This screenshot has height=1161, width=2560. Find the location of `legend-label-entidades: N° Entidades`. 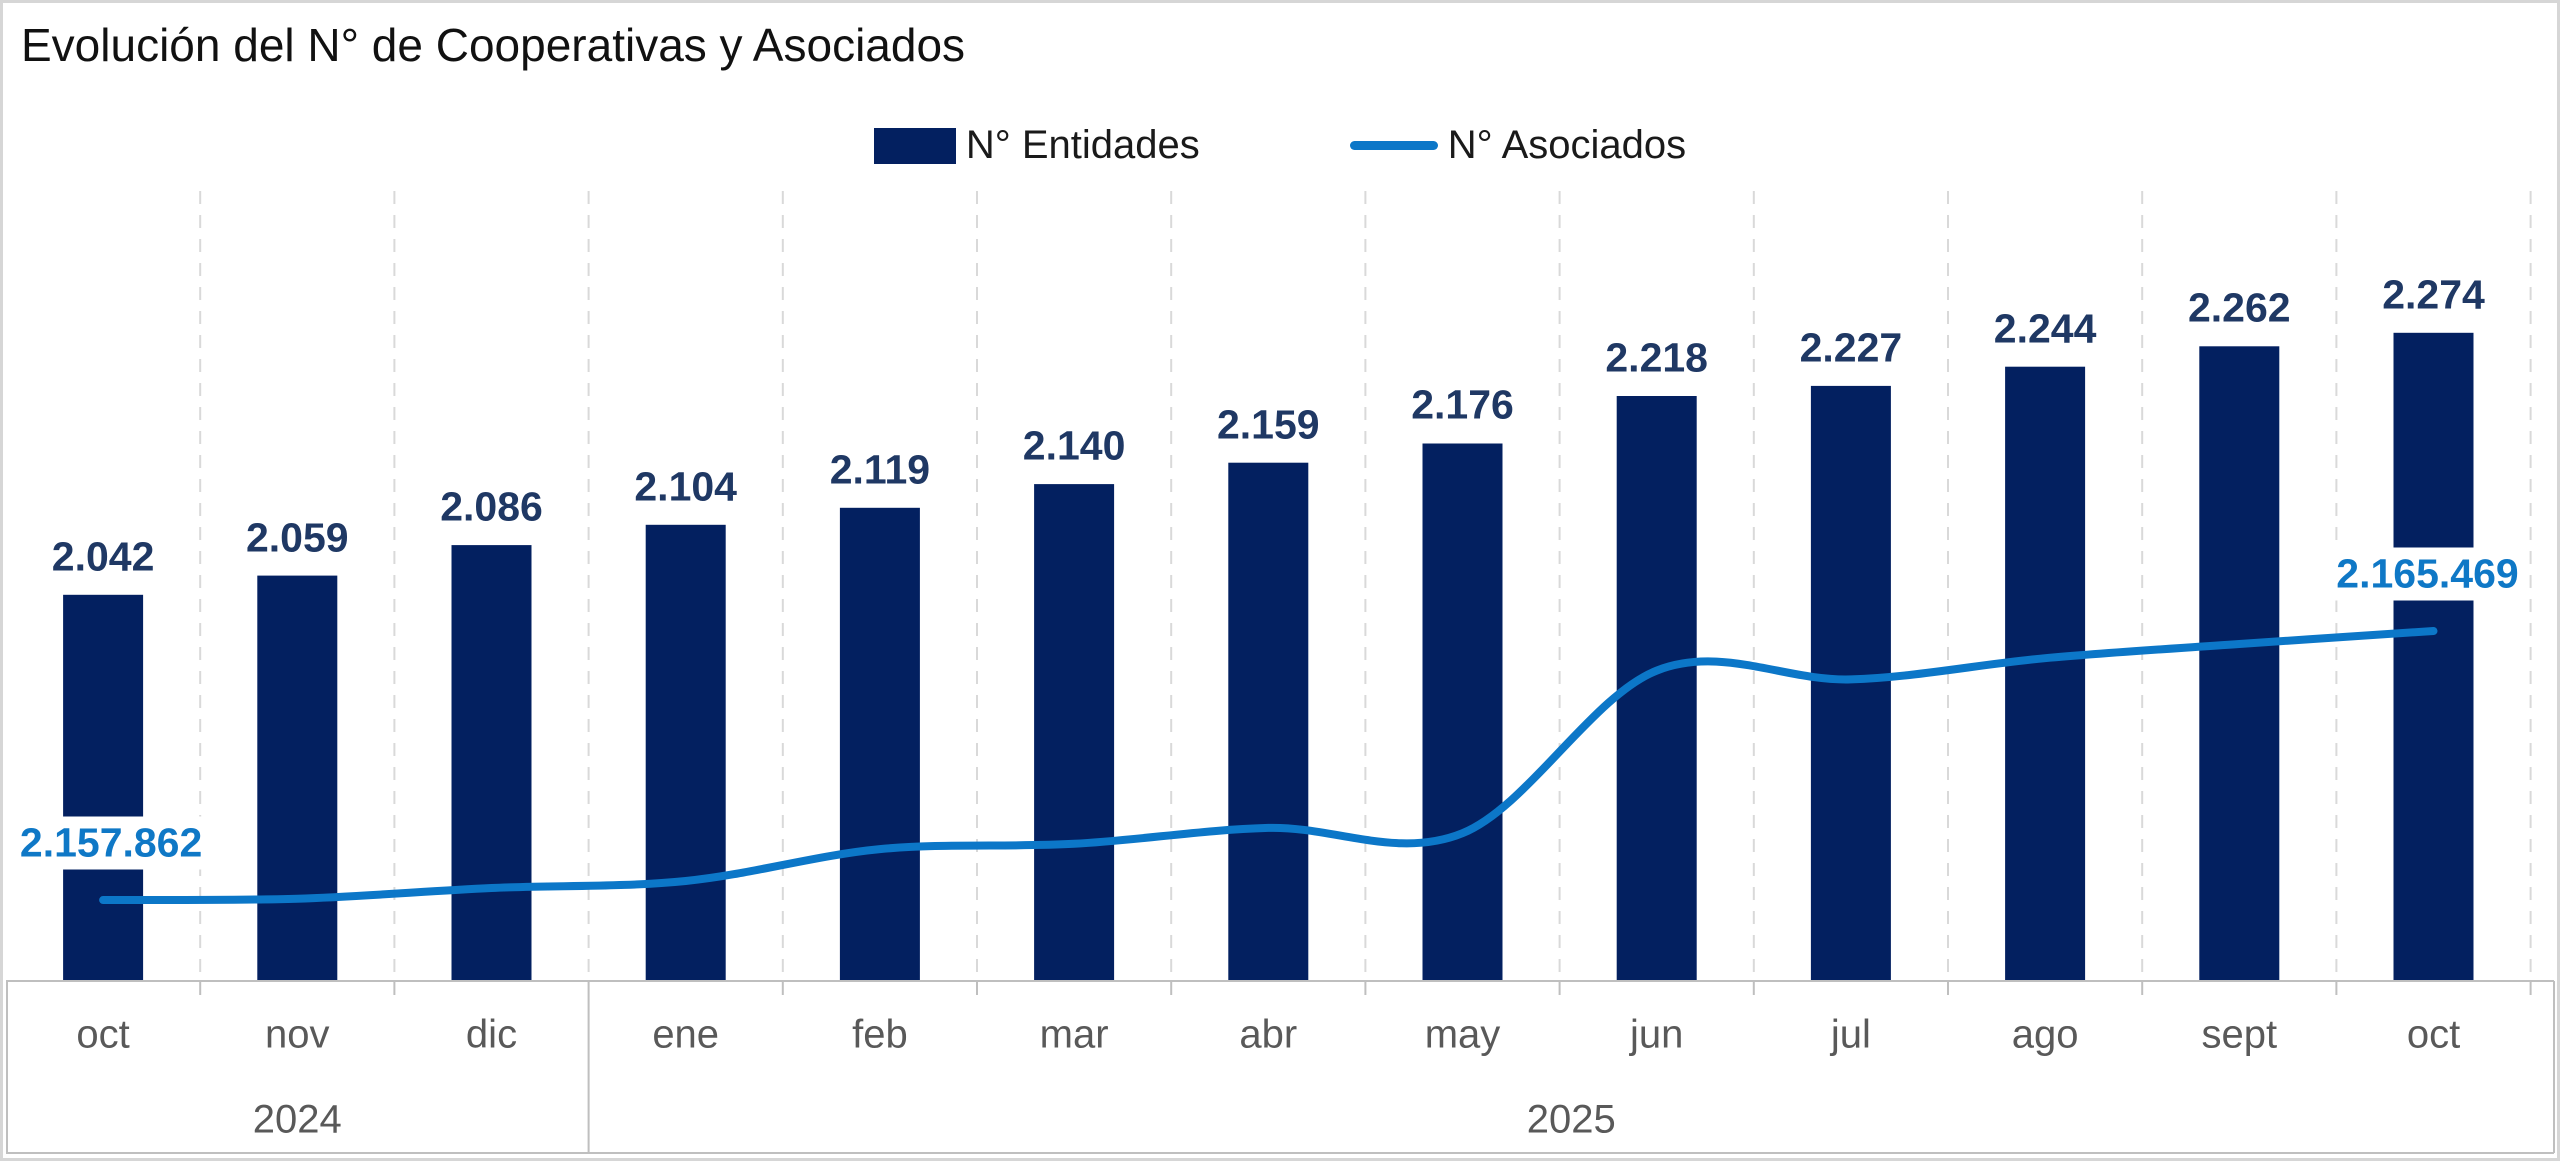

legend-label-entidades: N° Entidades is located at coordinates (1082, 145).